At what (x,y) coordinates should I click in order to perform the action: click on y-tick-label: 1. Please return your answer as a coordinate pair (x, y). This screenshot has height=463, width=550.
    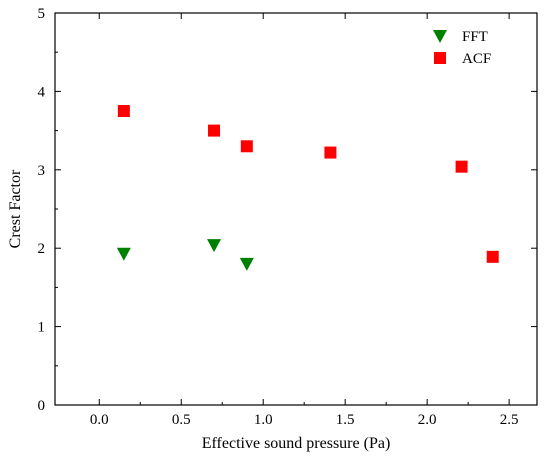
    Looking at the image, I should click on (42, 328).